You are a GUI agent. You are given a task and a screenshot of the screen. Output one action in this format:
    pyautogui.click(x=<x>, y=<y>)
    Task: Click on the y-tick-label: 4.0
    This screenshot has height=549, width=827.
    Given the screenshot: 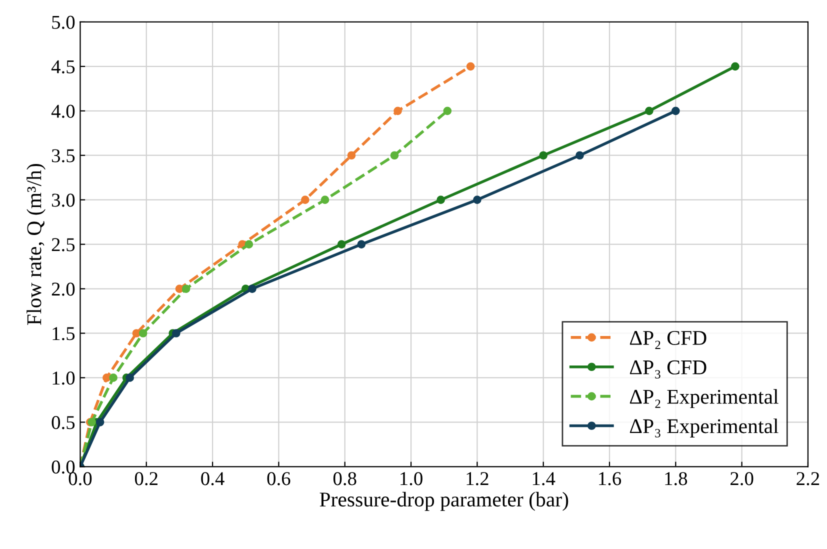 What is the action you would take?
    pyautogui.click(x=63, y=111)
    